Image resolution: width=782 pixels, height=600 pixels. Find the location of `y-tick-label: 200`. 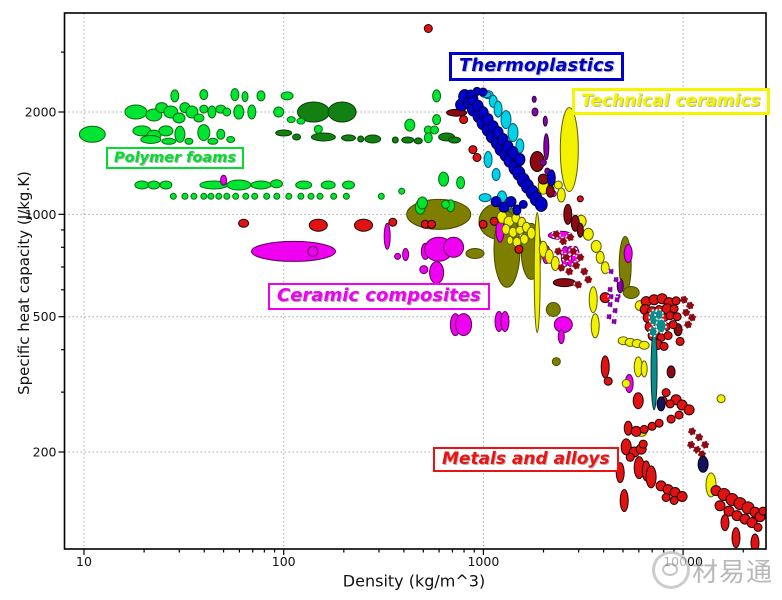

y-tick-label: 200 is located at coordinates (45, 452).